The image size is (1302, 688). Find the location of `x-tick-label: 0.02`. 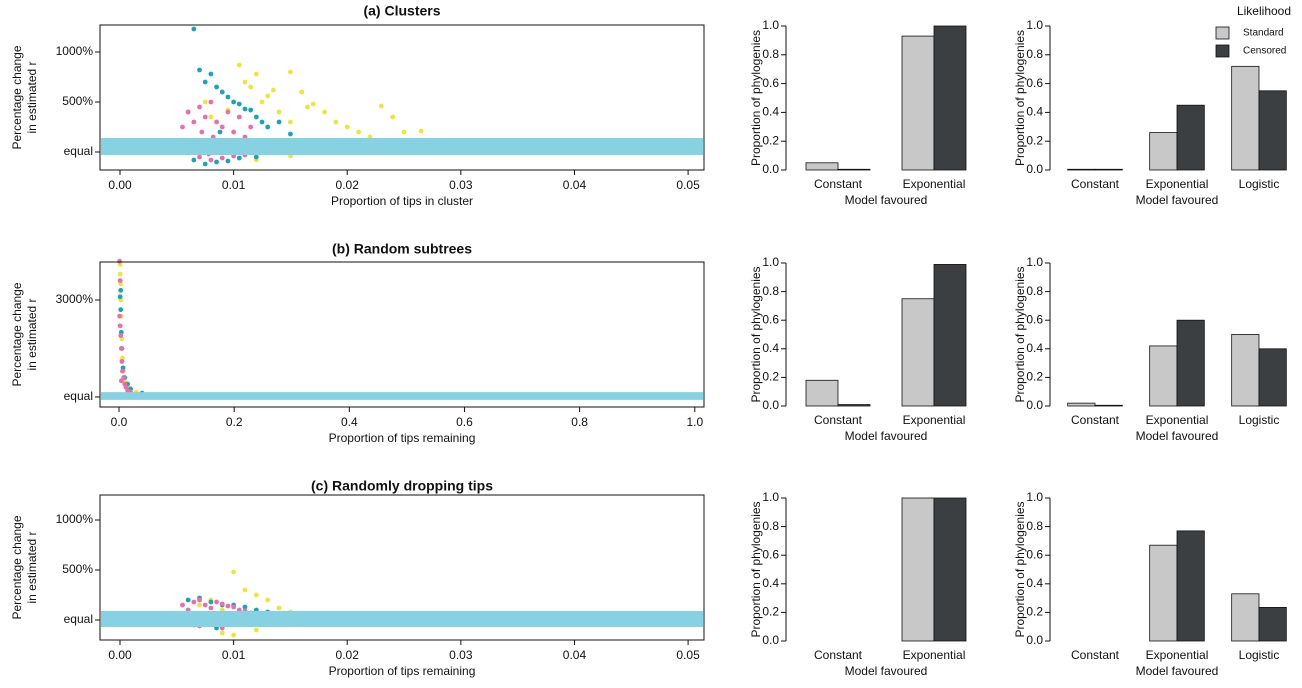

x-tick-label: 0.02 is located at coordinates (348, 655).